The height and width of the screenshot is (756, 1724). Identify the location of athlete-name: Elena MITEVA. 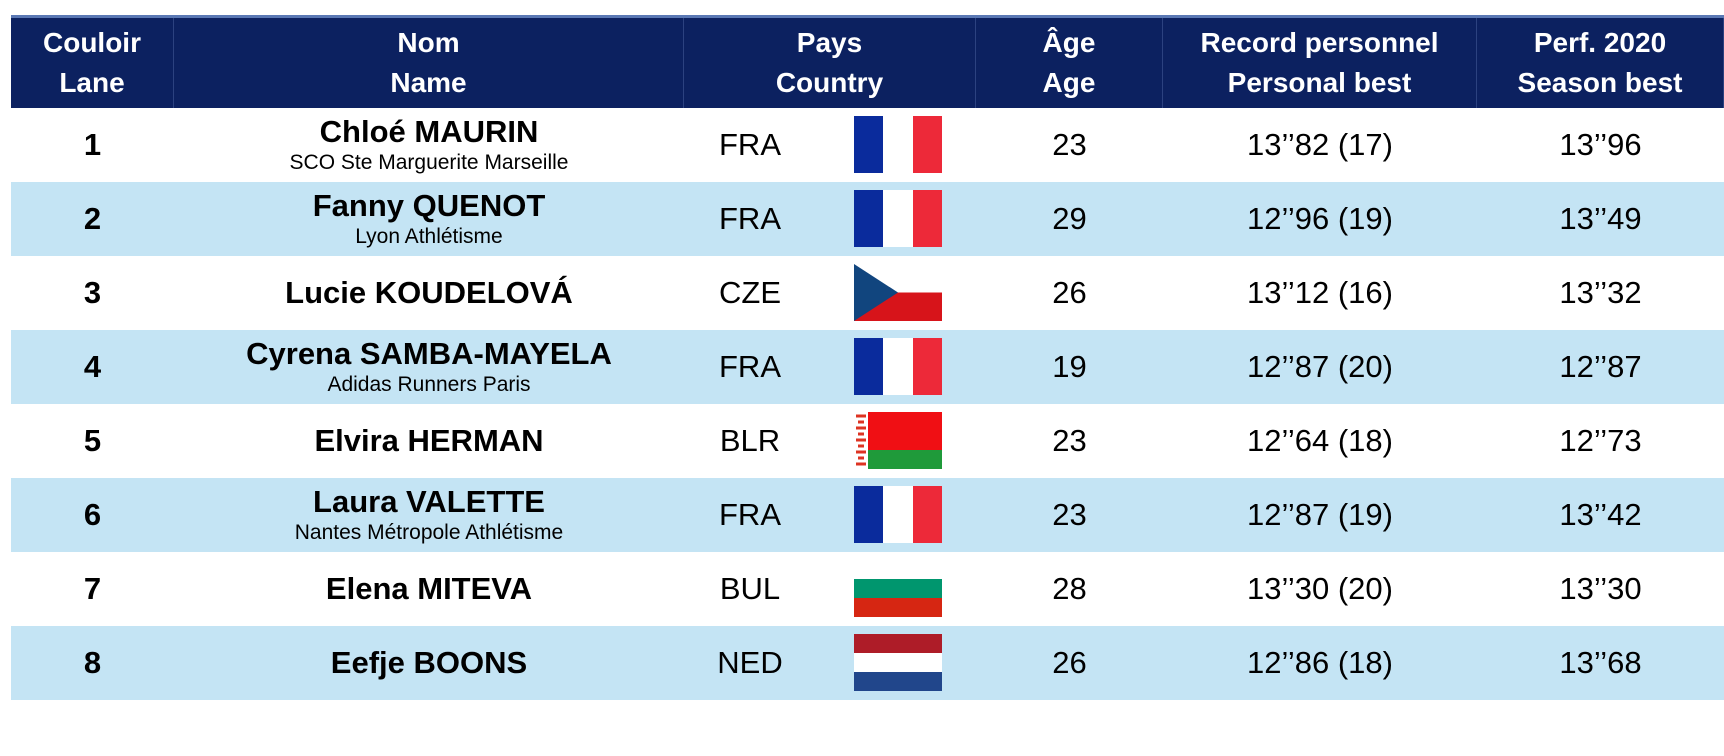
(429, 588).